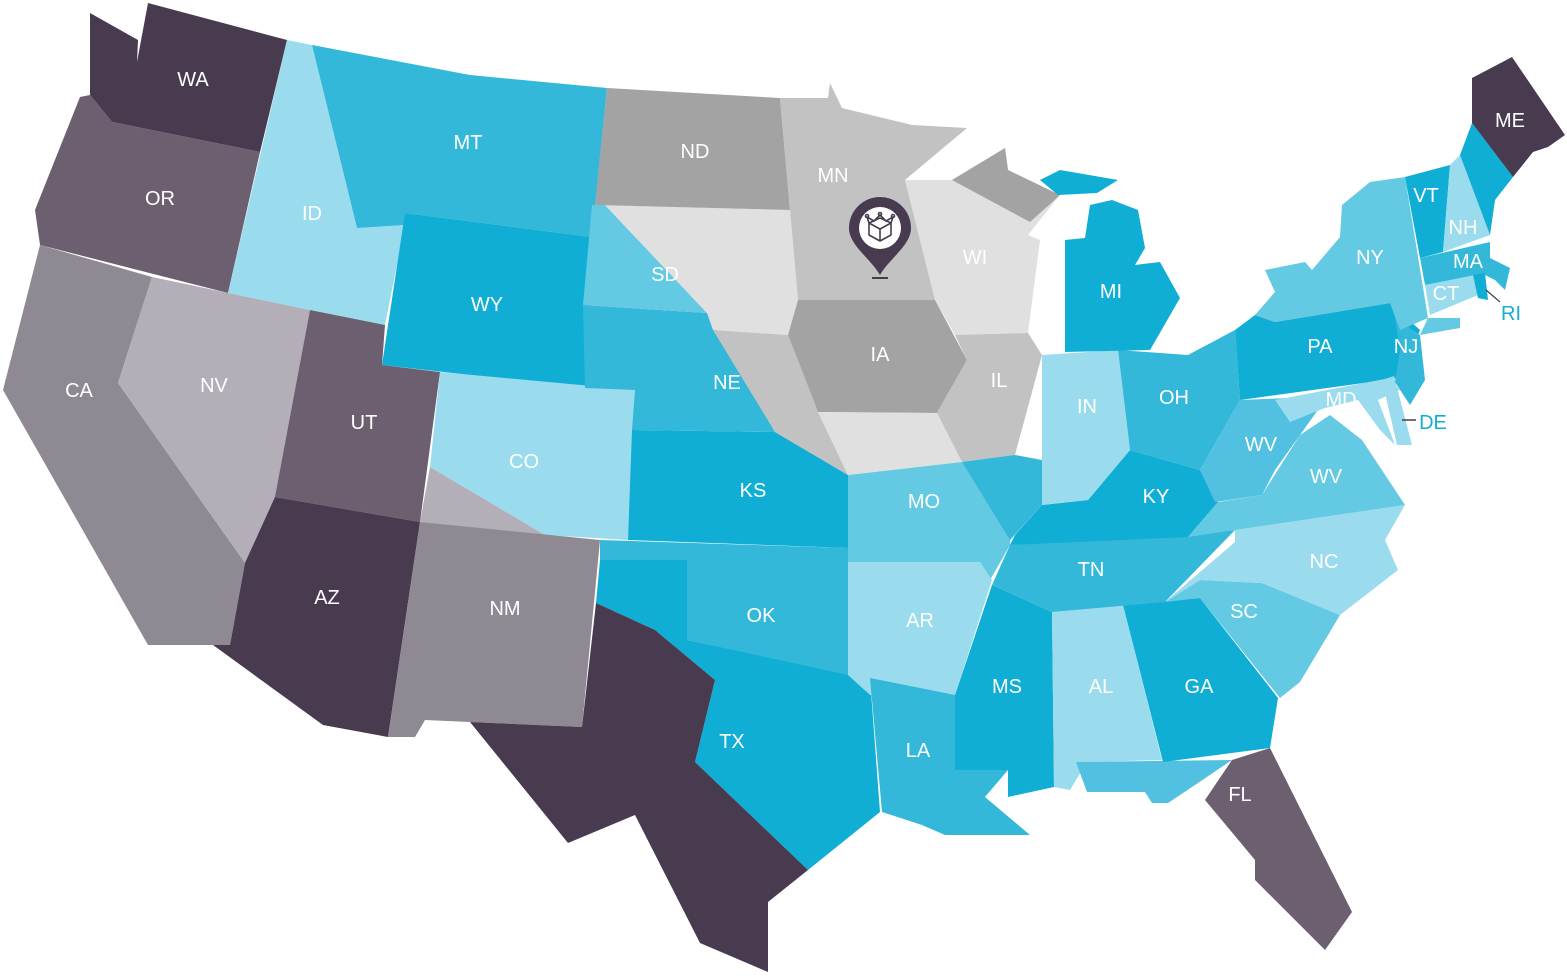 This screenshot has height=977, width=1567. I want to click on label-ND: ND, so click(695, 152).